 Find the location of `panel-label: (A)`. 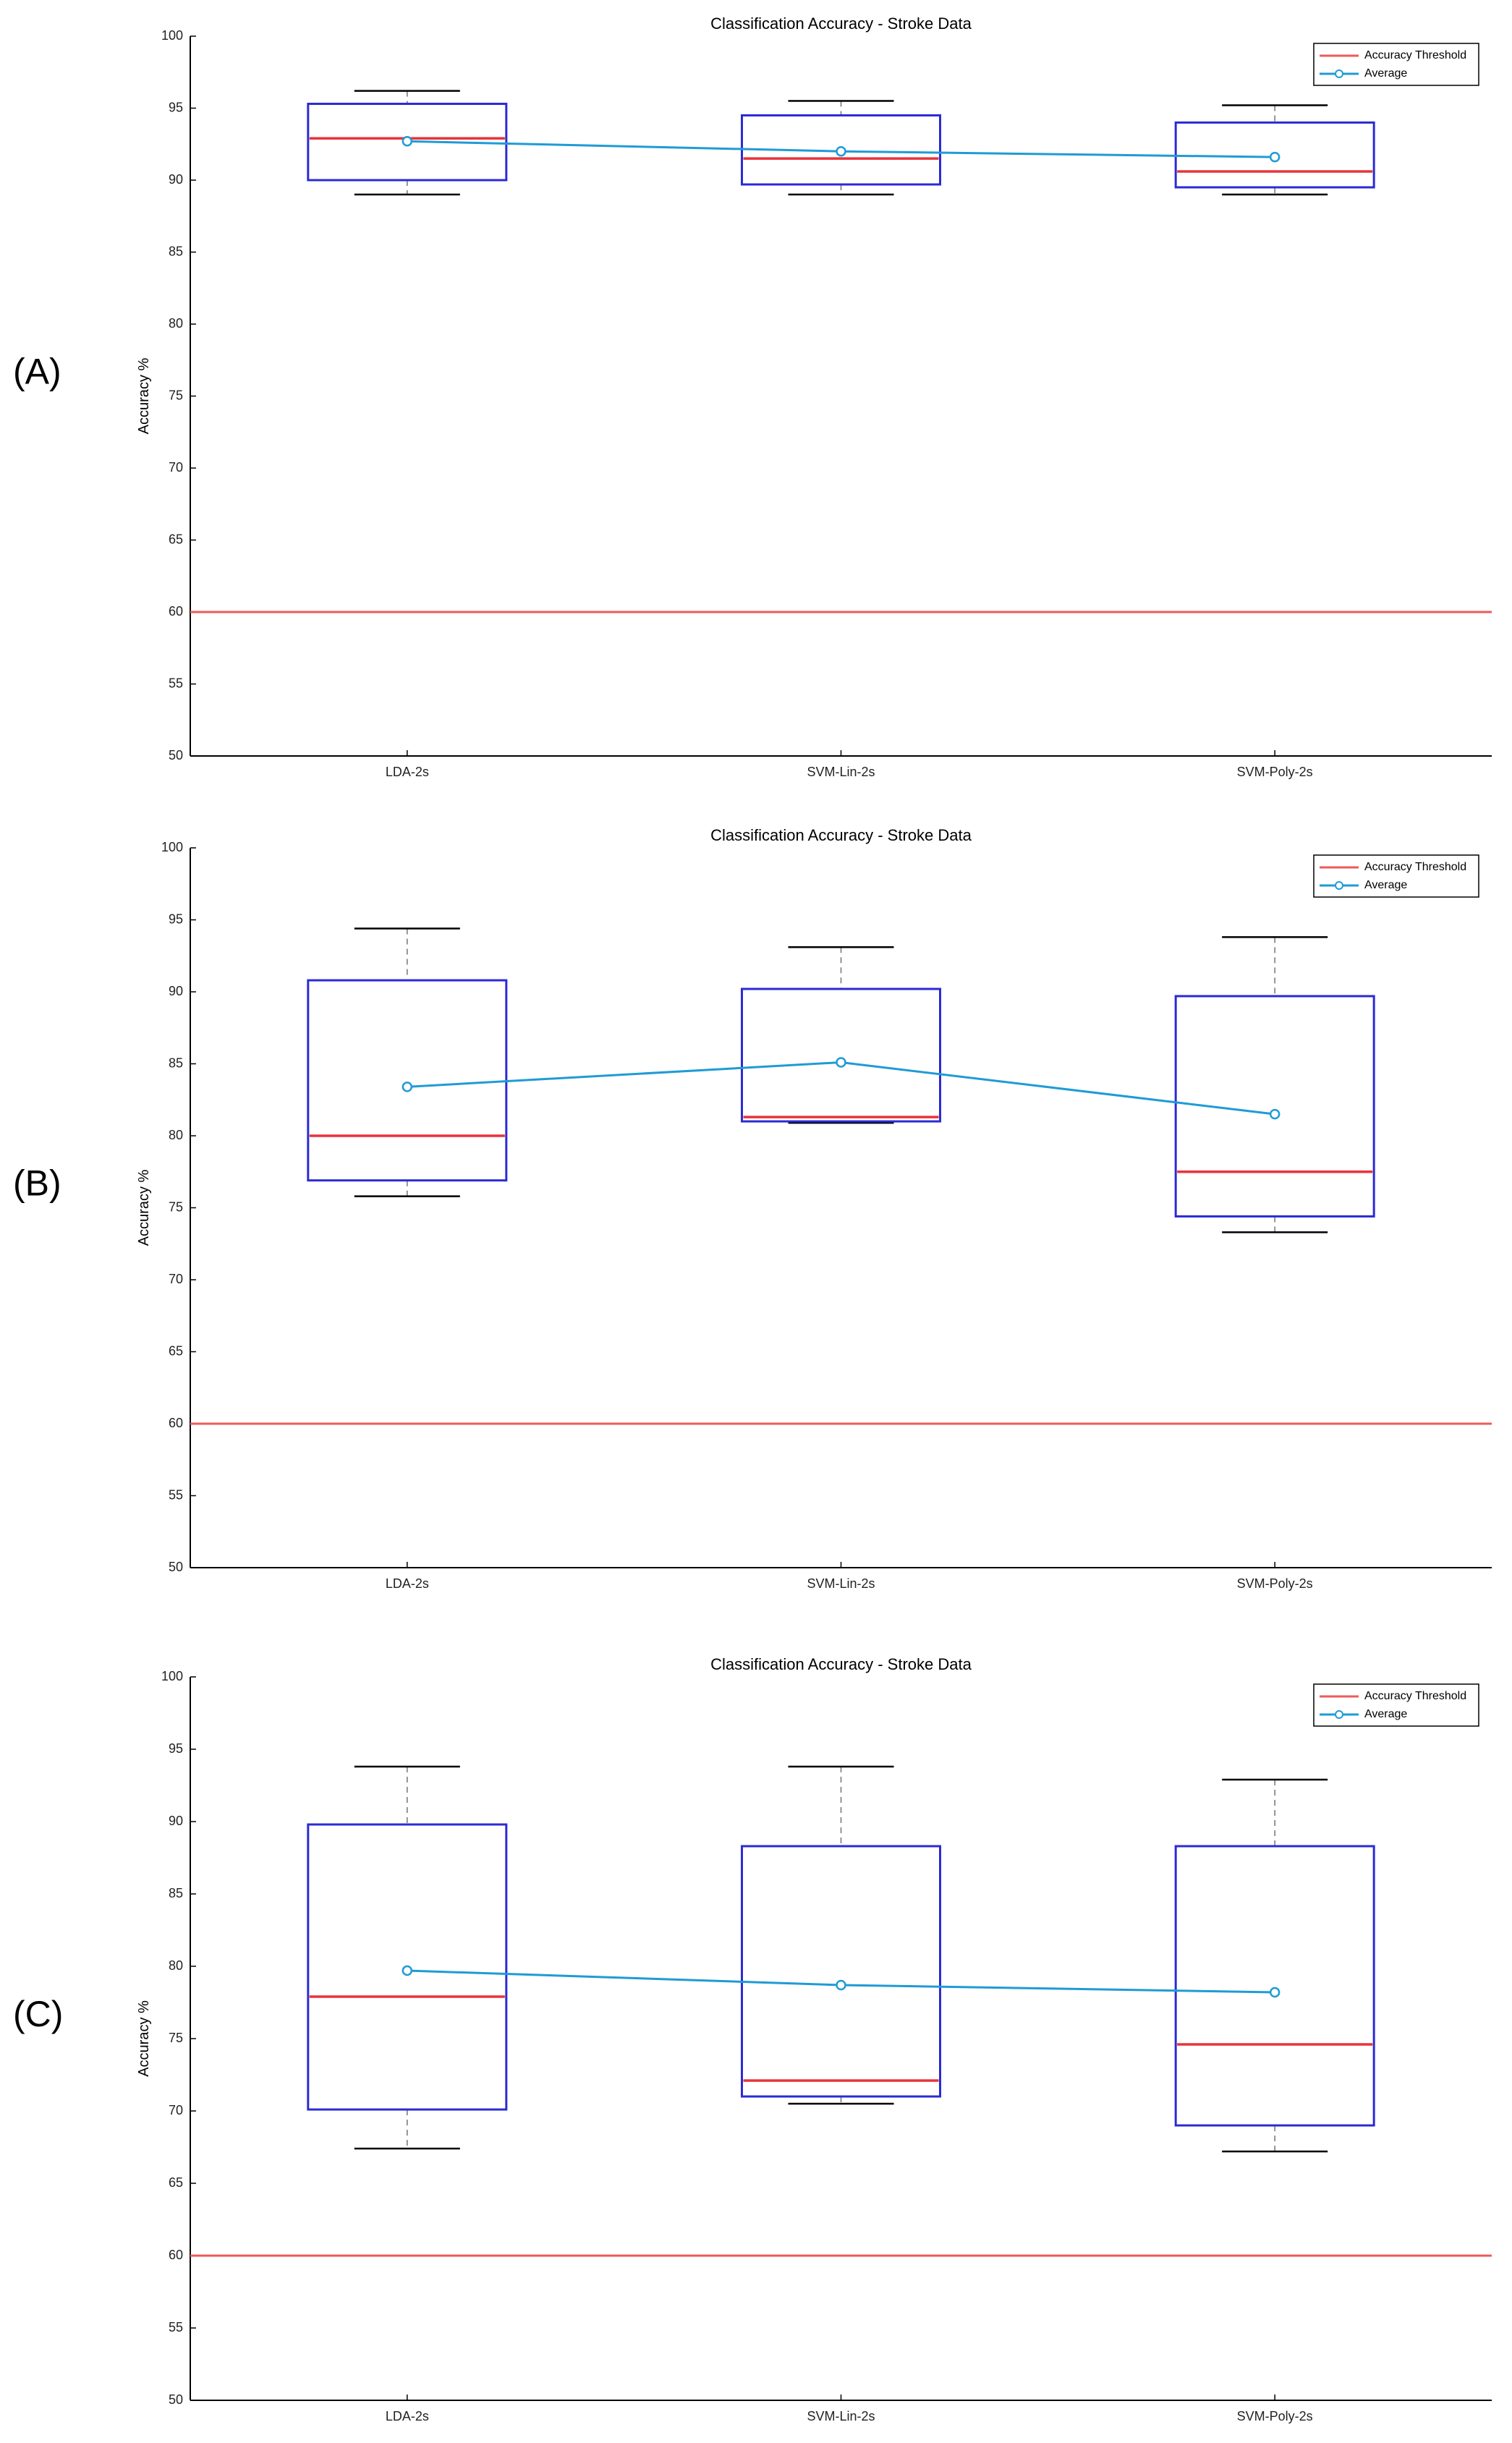

panel-label: (A) is located at coordinates (37, 372).